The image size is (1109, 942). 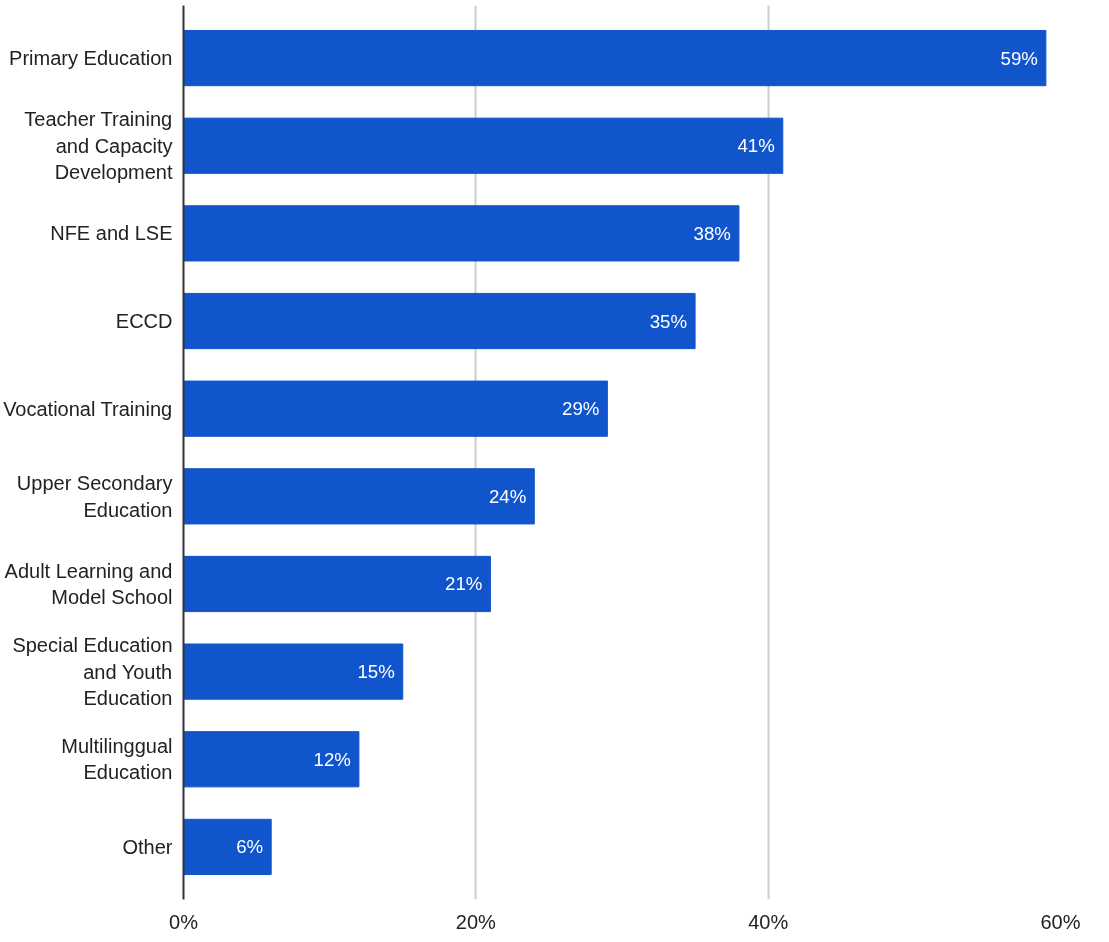 What do you see at coordinates (88, 408) in the screenshot?
I see `y-tick-label: Vocational Training` at bounding box center [88, 408].